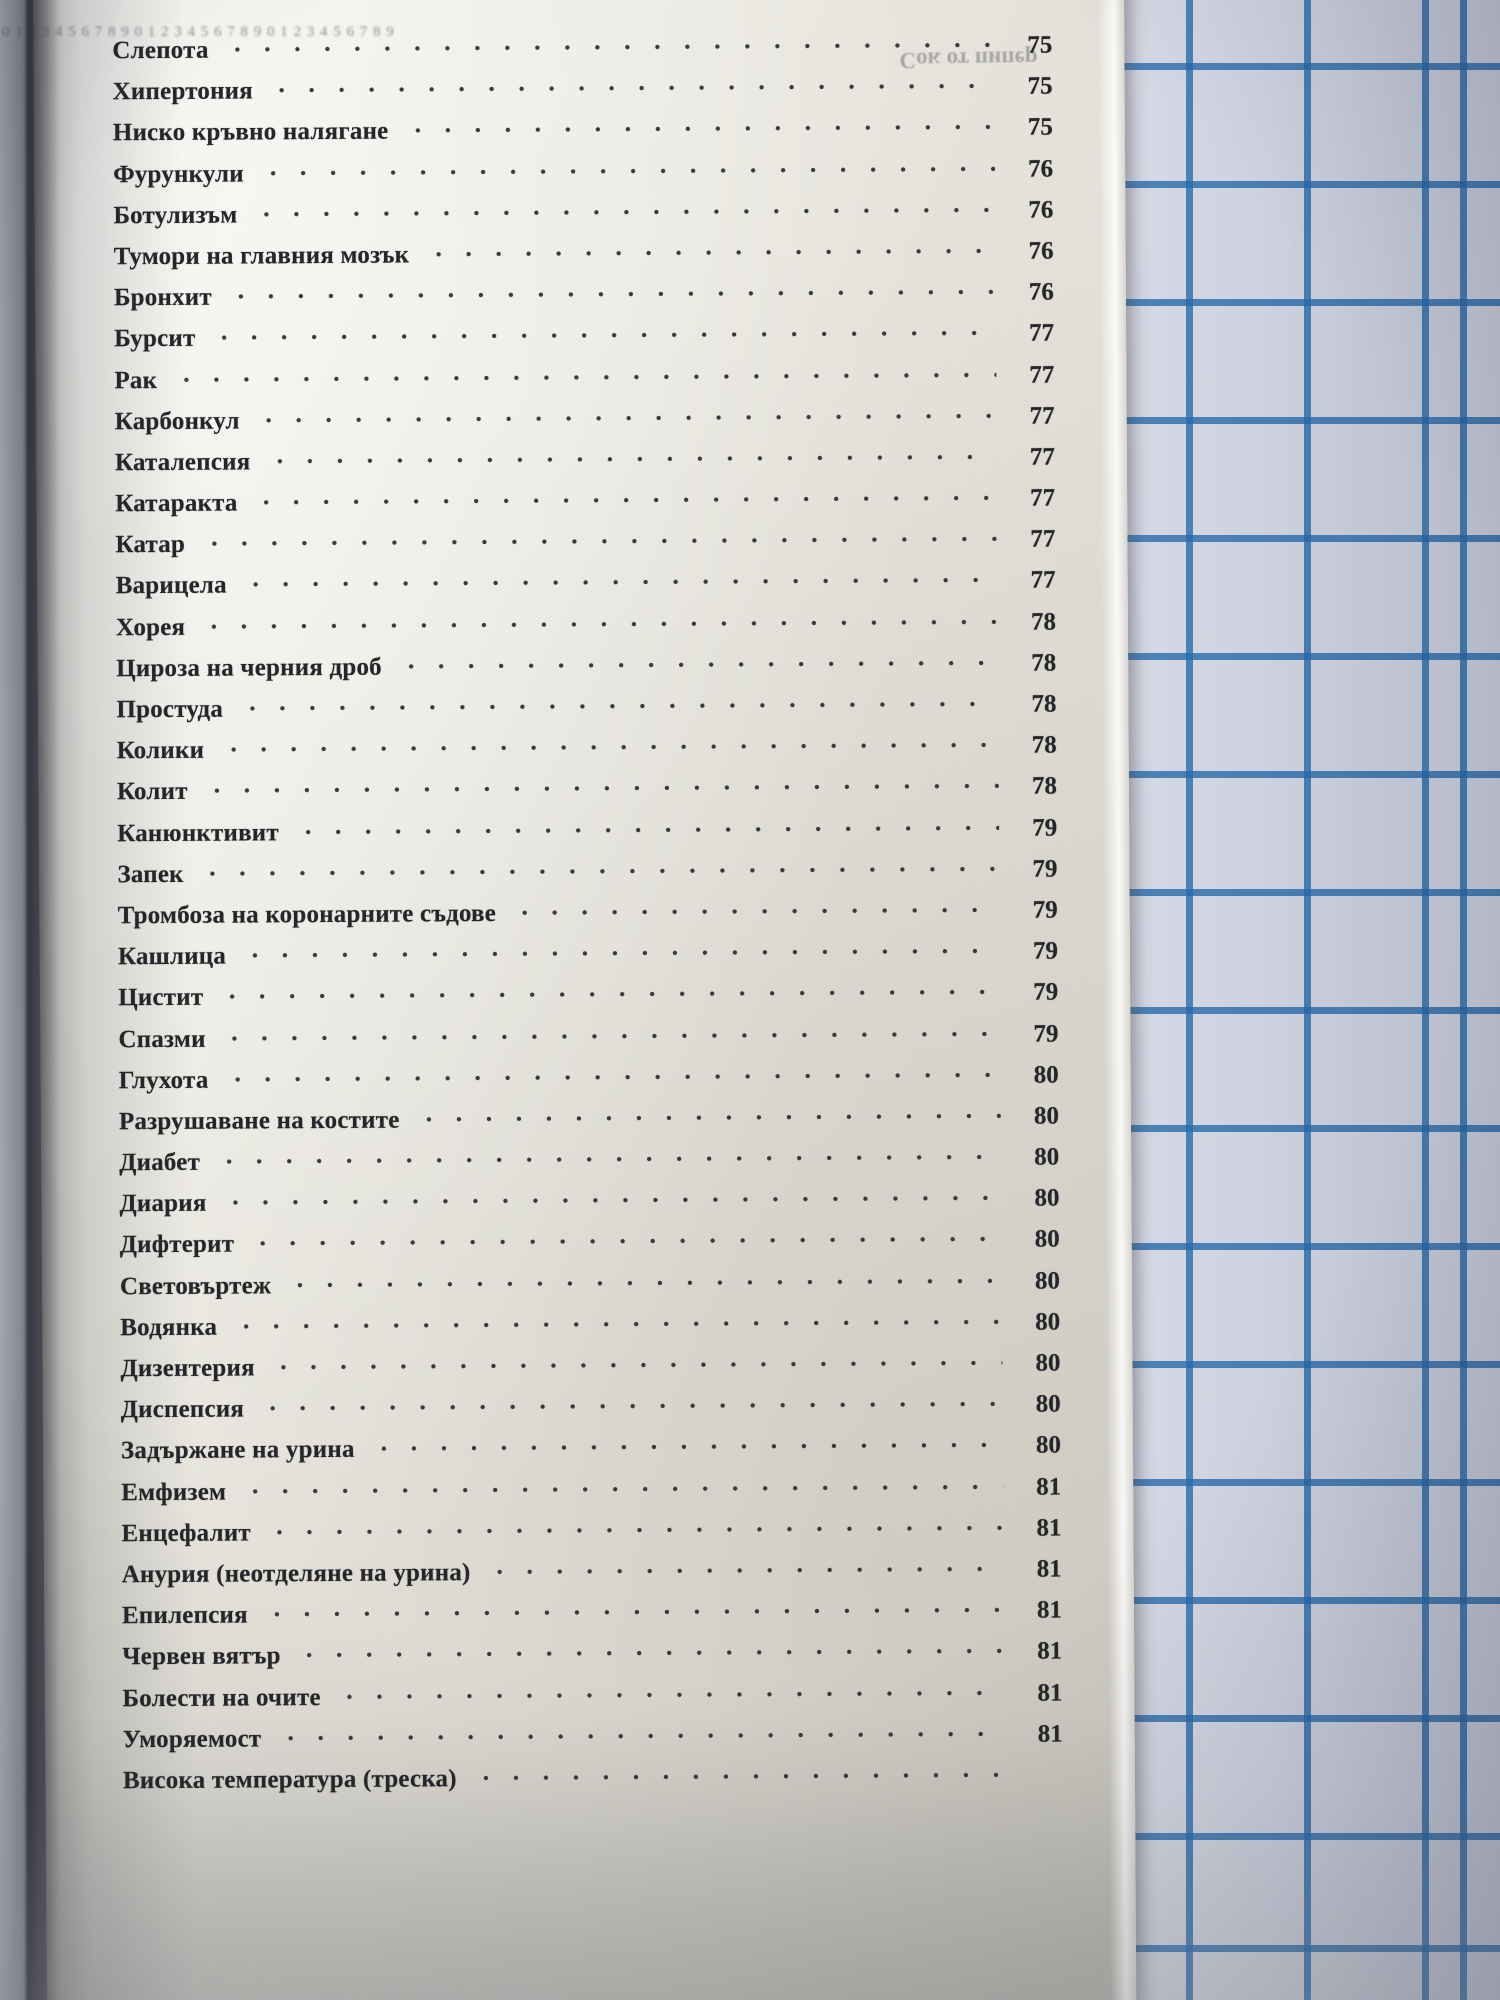 The width and height of the screenshot is (1500, 2000). I want to click on toc-entry-label: Енцефалит, so click(186, 1533).